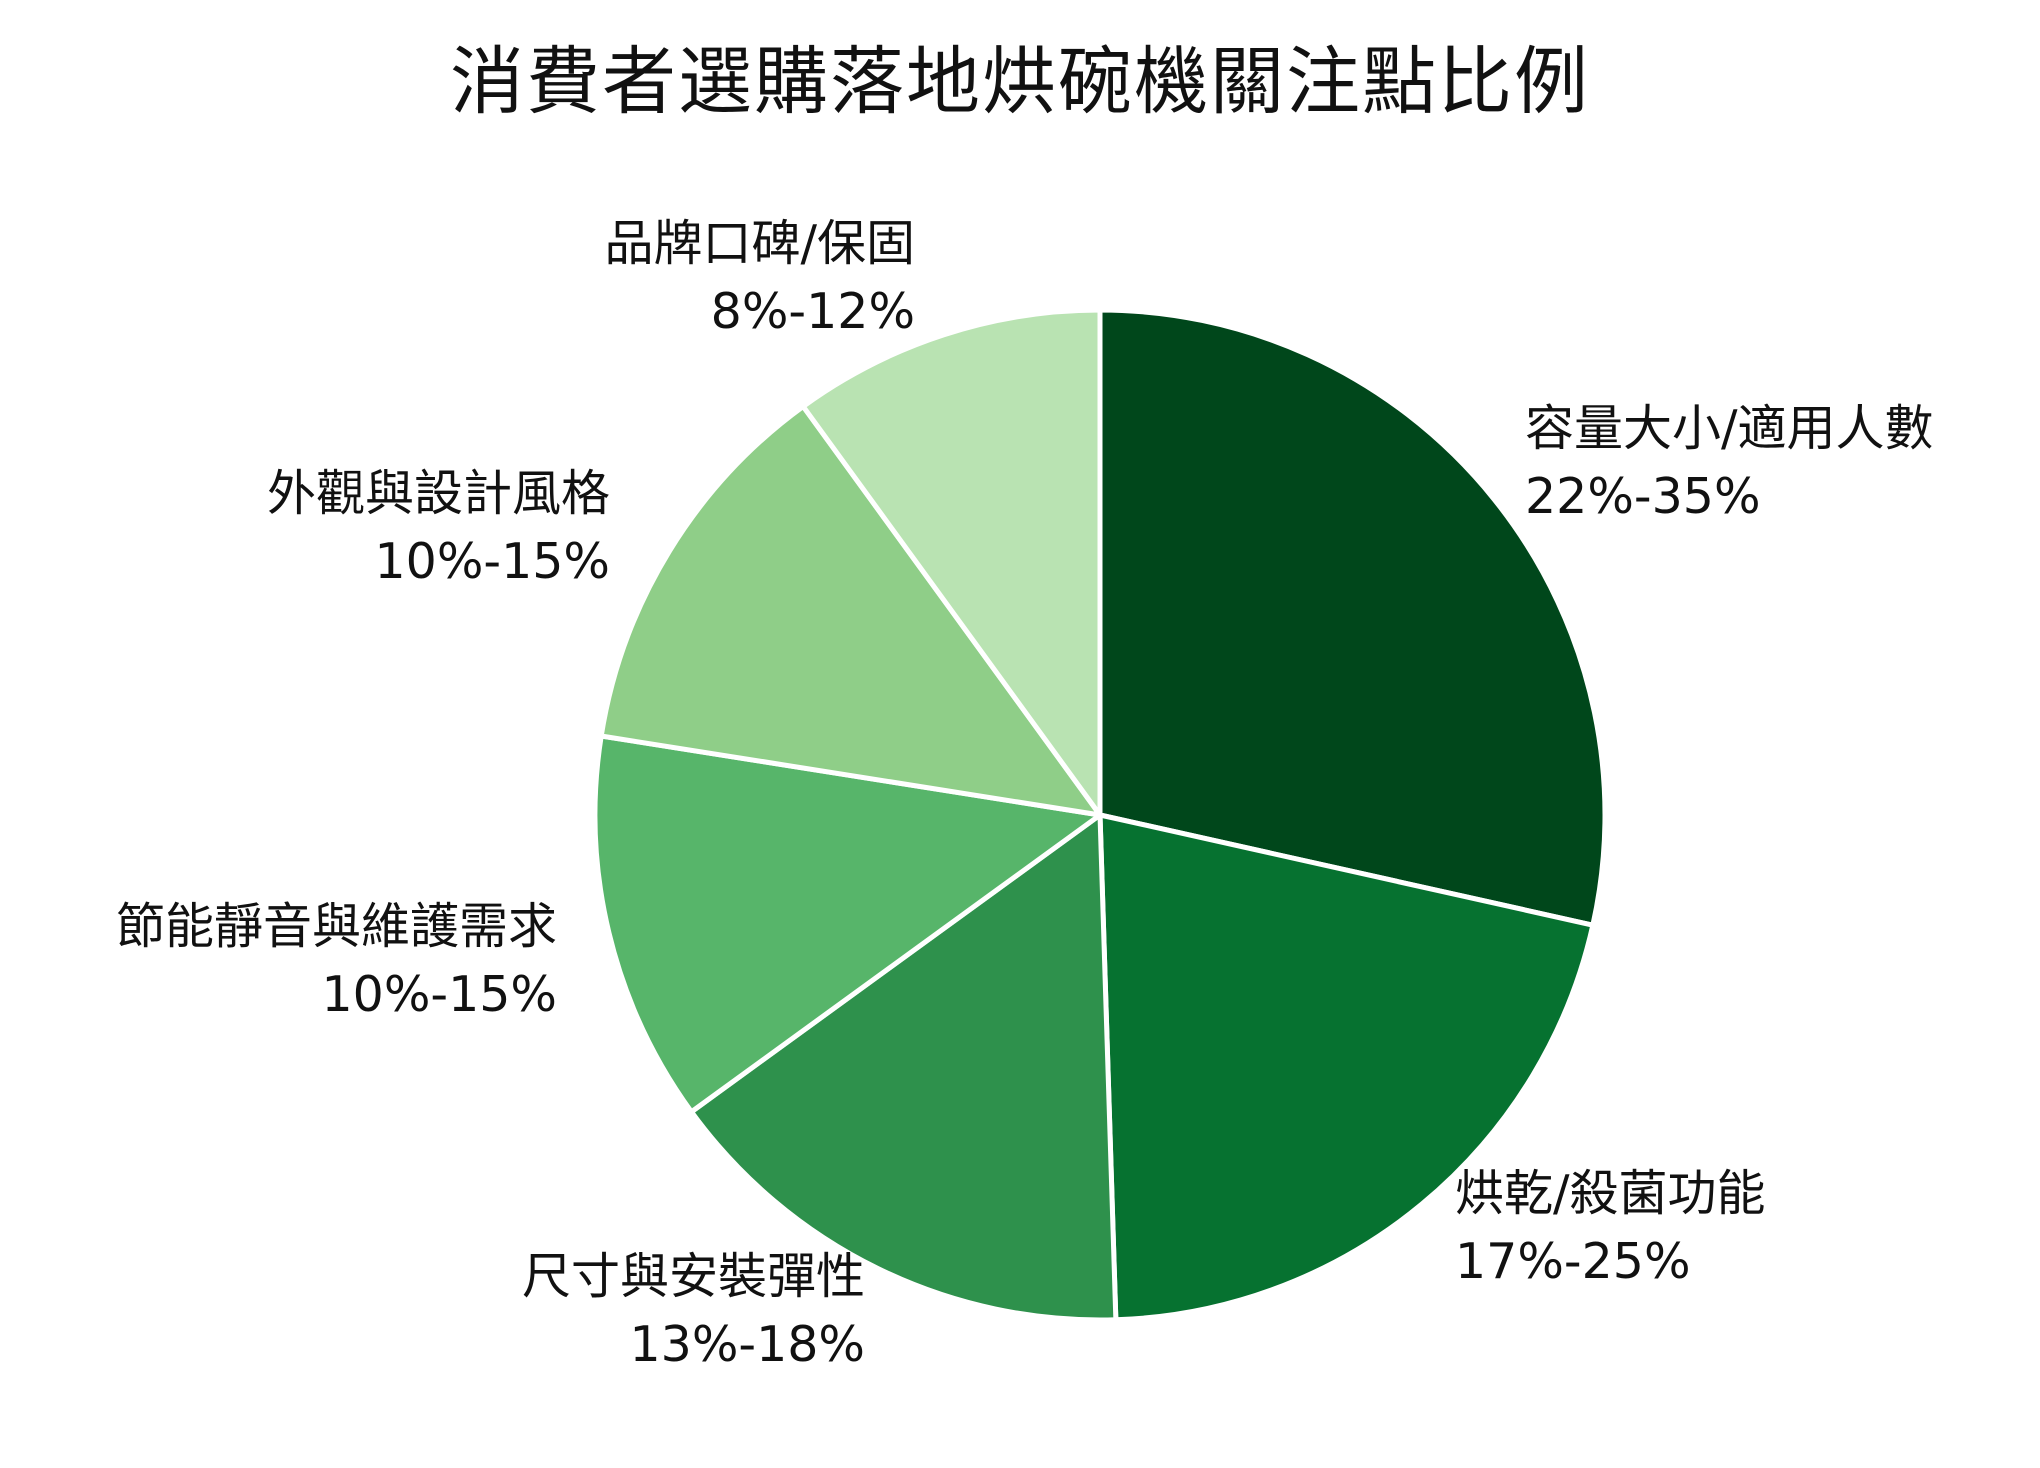 The image size is (2040, 1468). What do you see at coordinates (951, 562) in the screenshot?
I see `pie-slice-brand` at bounding box center [951, 562].